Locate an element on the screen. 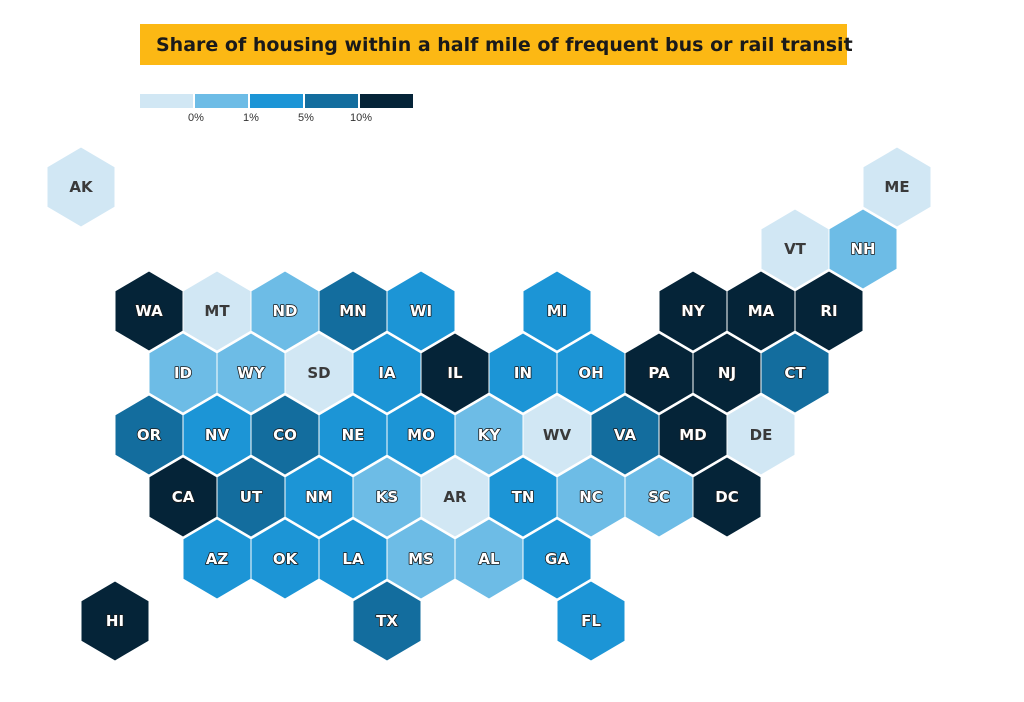 This screenshot has height=702, width=1024. state-label: KY is located at coordinates (490, 435).